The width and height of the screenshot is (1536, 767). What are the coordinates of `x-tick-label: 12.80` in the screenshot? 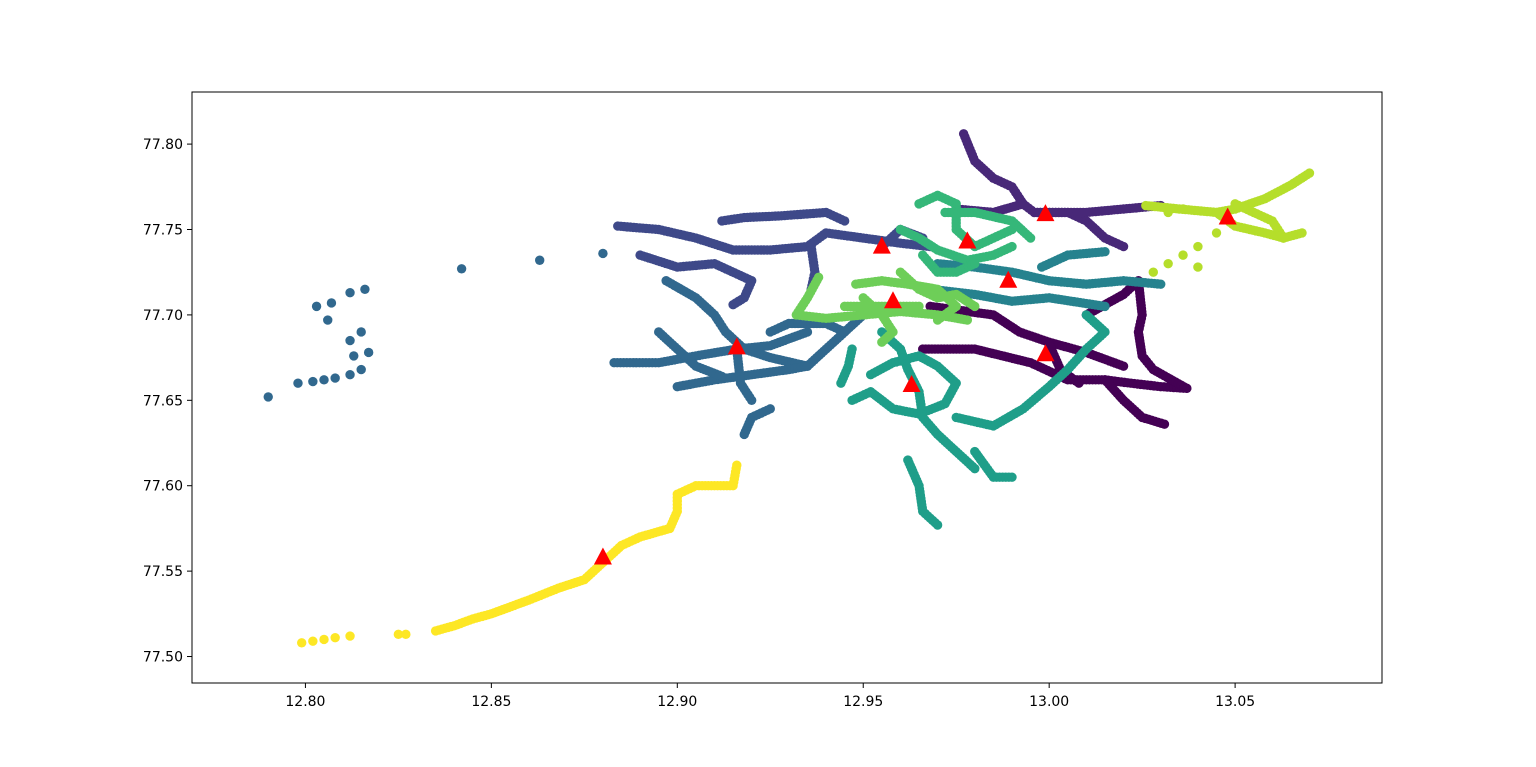 It's located at (305, 702).